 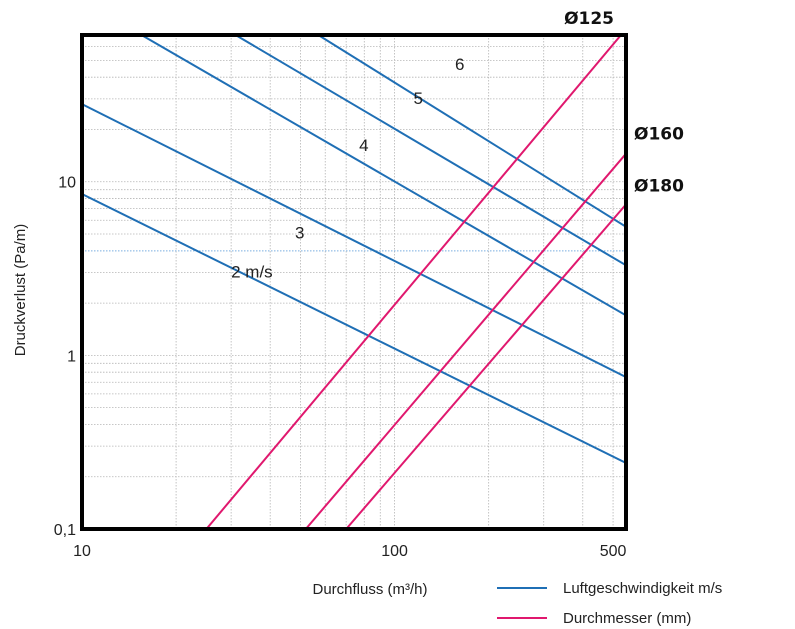 I want to click on y-axis-title: Druckverlust (Pa/m), so click(x=20, y=290).